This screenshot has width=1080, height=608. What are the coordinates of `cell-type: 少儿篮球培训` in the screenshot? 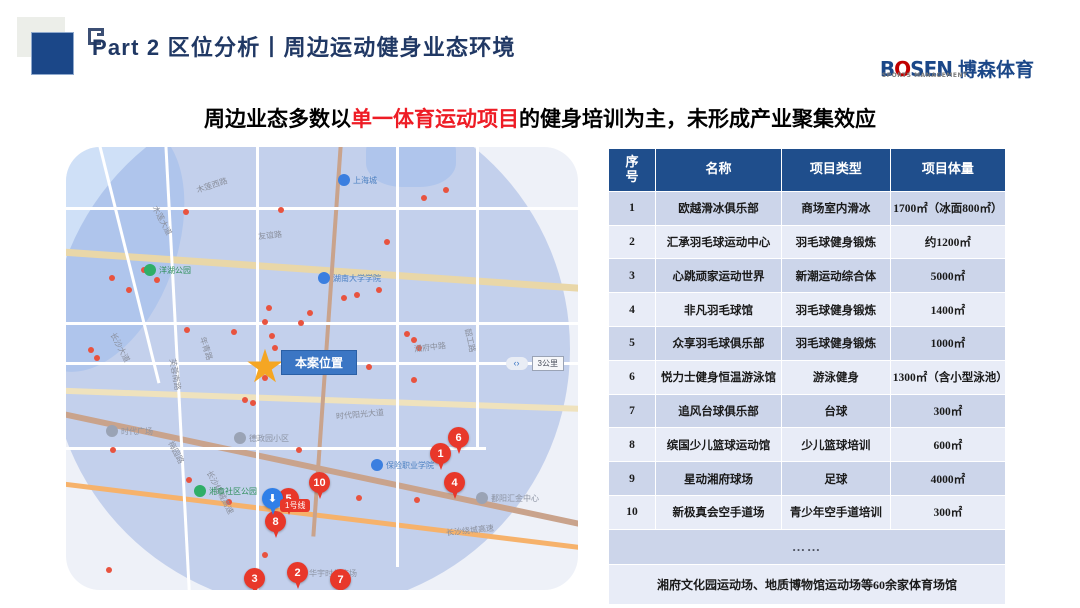 It's located at (835, 445).